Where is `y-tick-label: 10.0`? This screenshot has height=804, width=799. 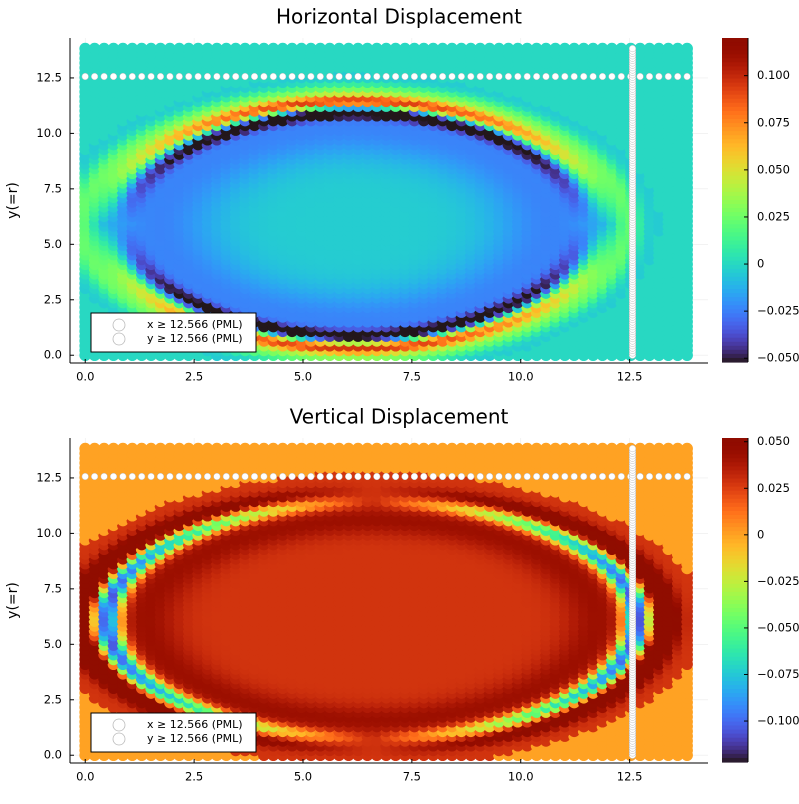 y-tick-label: 10.0 is located at coordinates (49, 133).